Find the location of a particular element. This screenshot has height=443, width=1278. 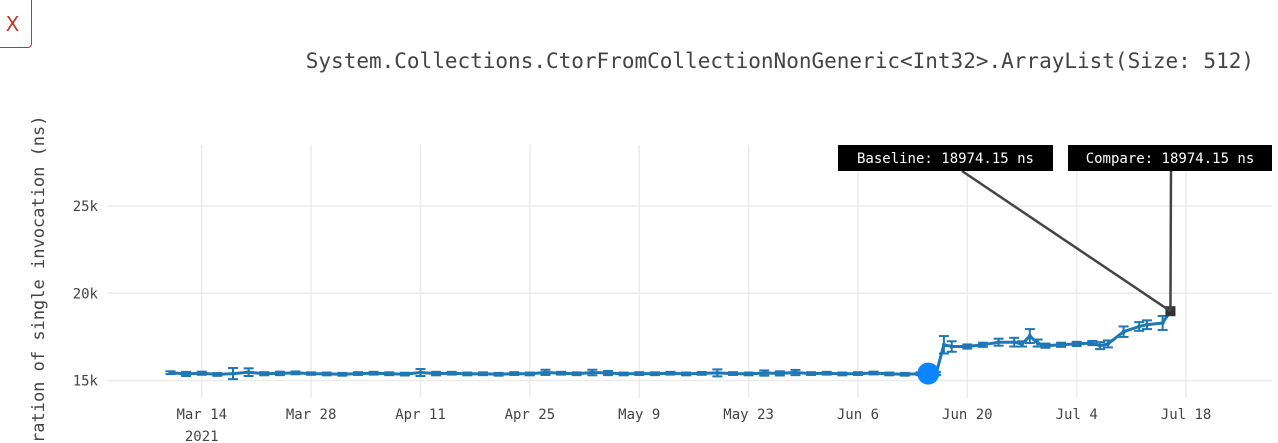

compare-annotation-text: Compare: 18974.15 ns is located at coordinates (1170, 159).